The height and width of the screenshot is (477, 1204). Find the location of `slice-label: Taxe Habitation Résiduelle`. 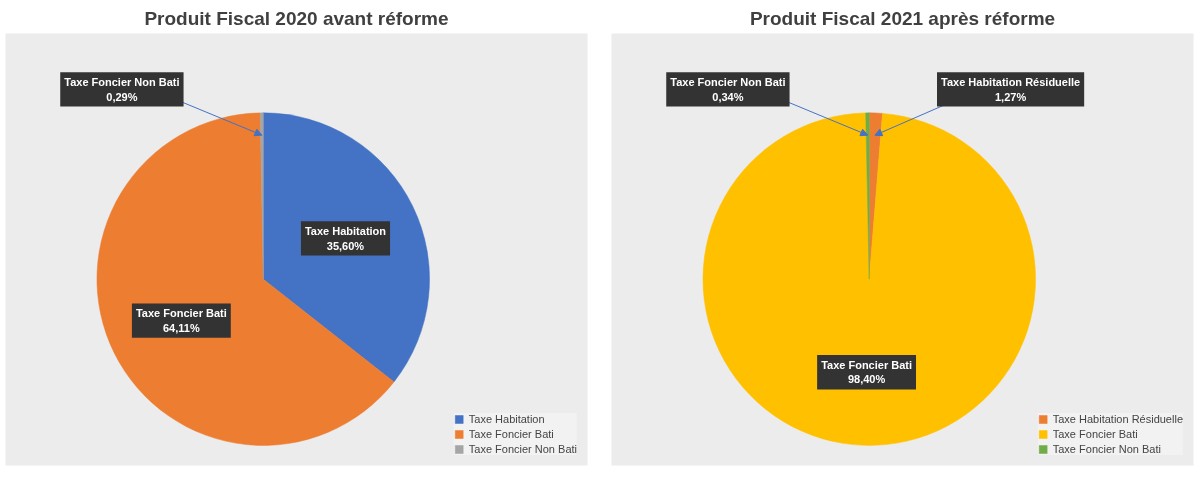

slice-label: Taxe Habitation Résiduelle is located at coordinates (1011, 82).